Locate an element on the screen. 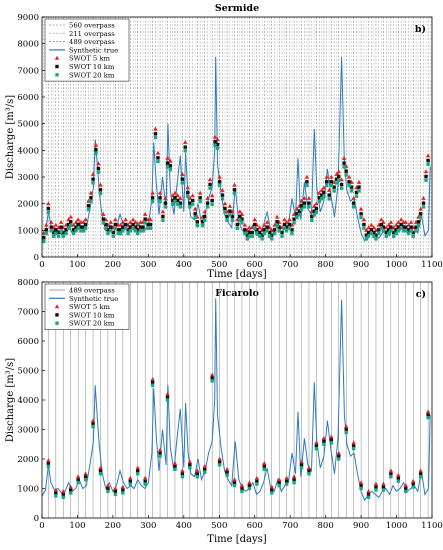 The width and height of the screenshot is (443, 550). legend-box is located at coordinates (87, 306).